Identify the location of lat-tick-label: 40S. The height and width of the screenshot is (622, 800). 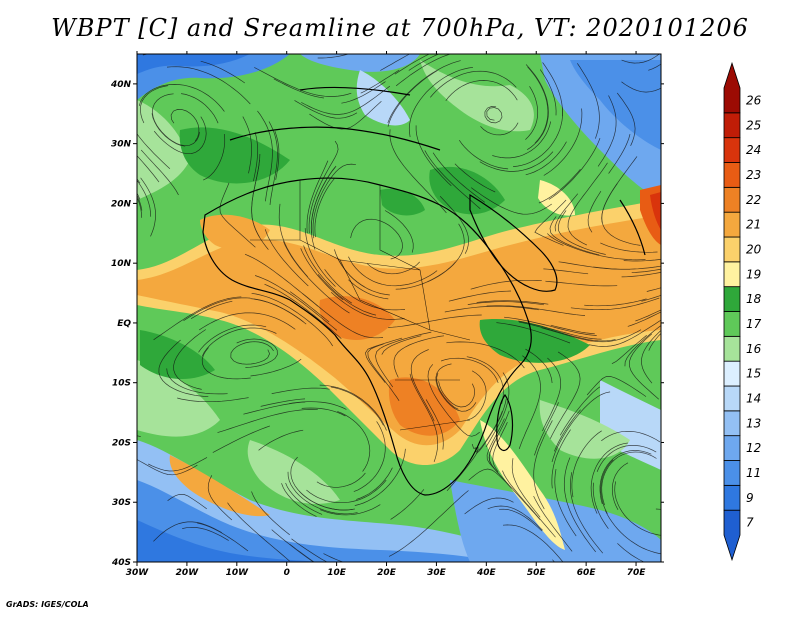
(121, 563).